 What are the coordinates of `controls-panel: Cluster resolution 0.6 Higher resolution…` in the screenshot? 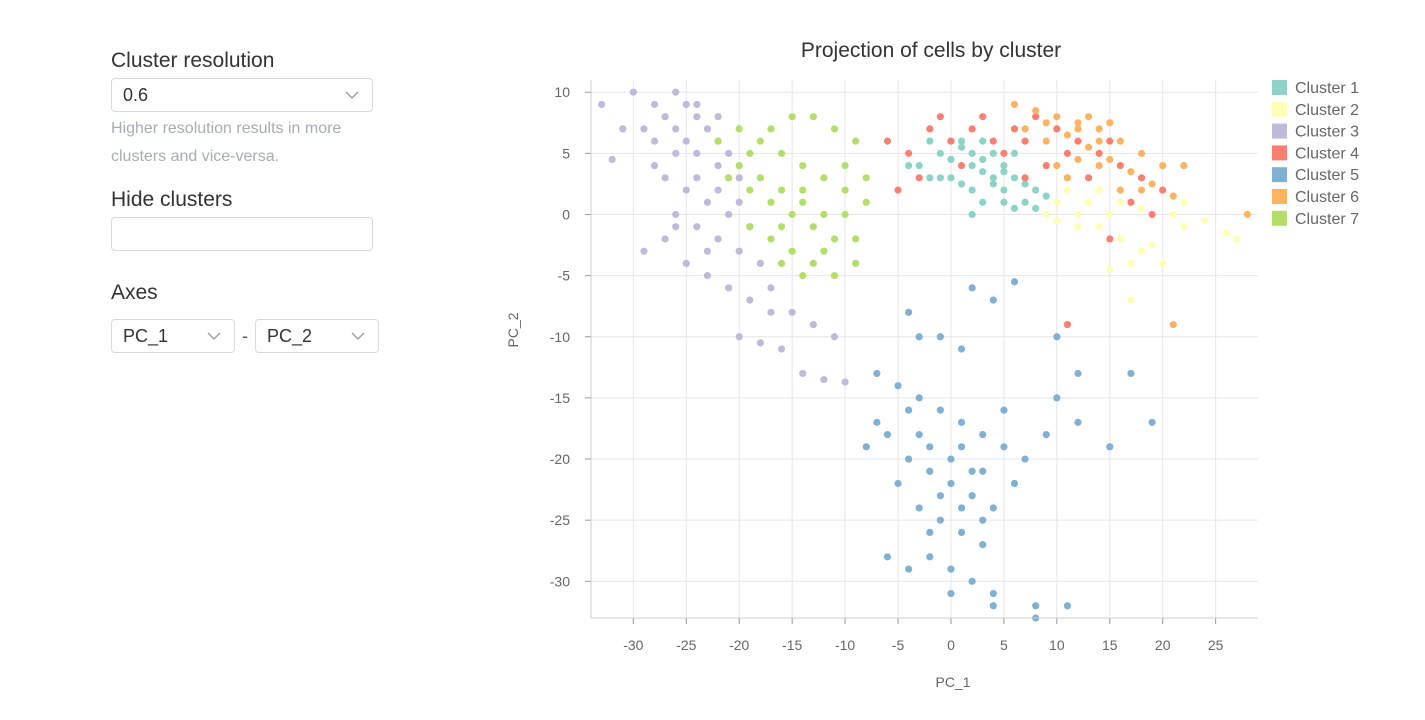 It's located at (246, 199).